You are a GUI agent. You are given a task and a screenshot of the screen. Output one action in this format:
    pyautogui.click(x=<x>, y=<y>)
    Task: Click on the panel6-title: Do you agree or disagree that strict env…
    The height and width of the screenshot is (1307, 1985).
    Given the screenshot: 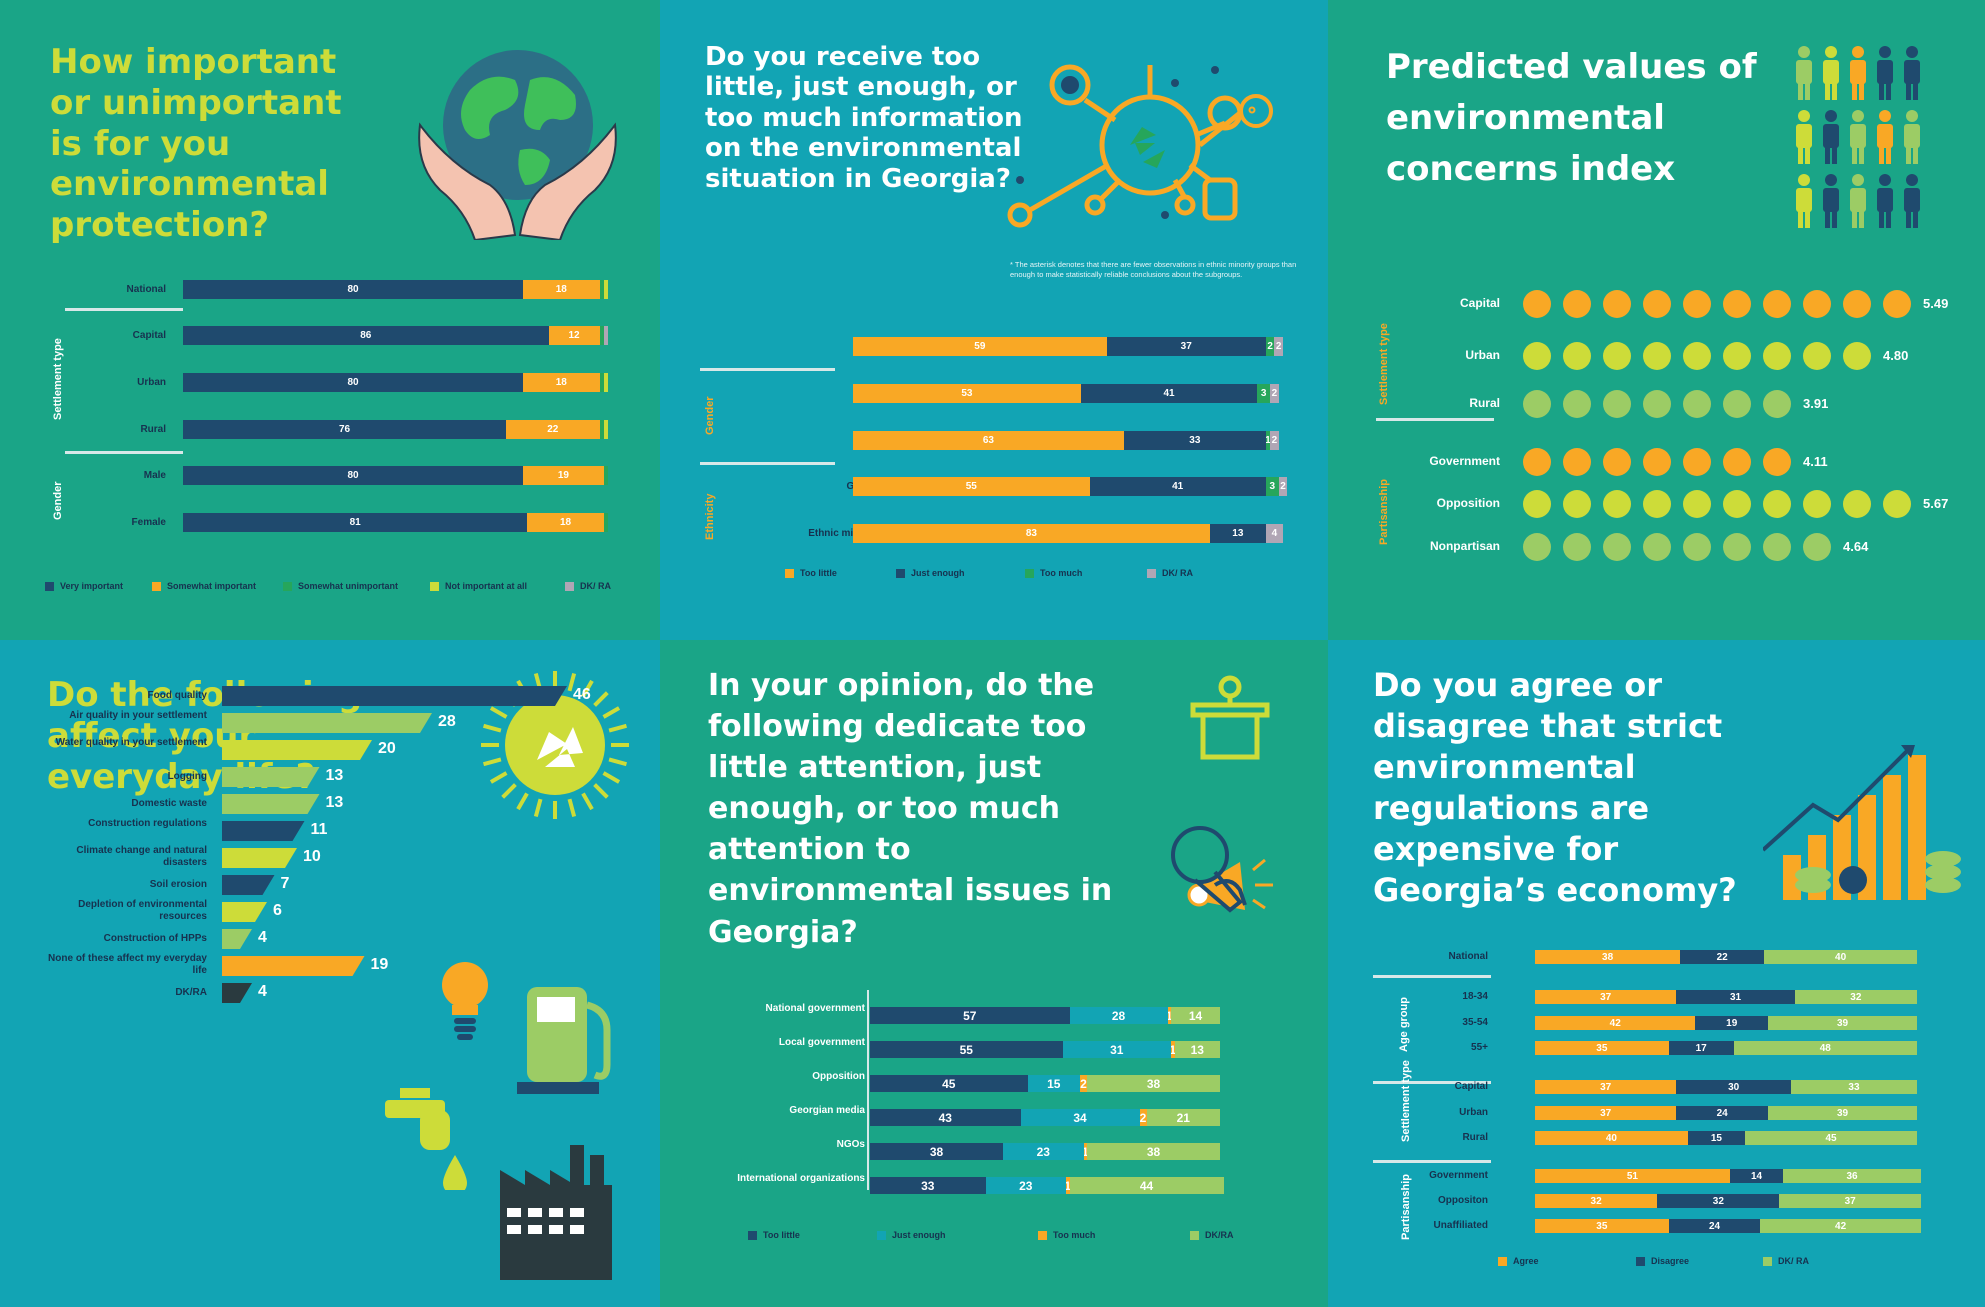 What is the action you would take?
    pyautogui.click(x=1555, y=787)
    